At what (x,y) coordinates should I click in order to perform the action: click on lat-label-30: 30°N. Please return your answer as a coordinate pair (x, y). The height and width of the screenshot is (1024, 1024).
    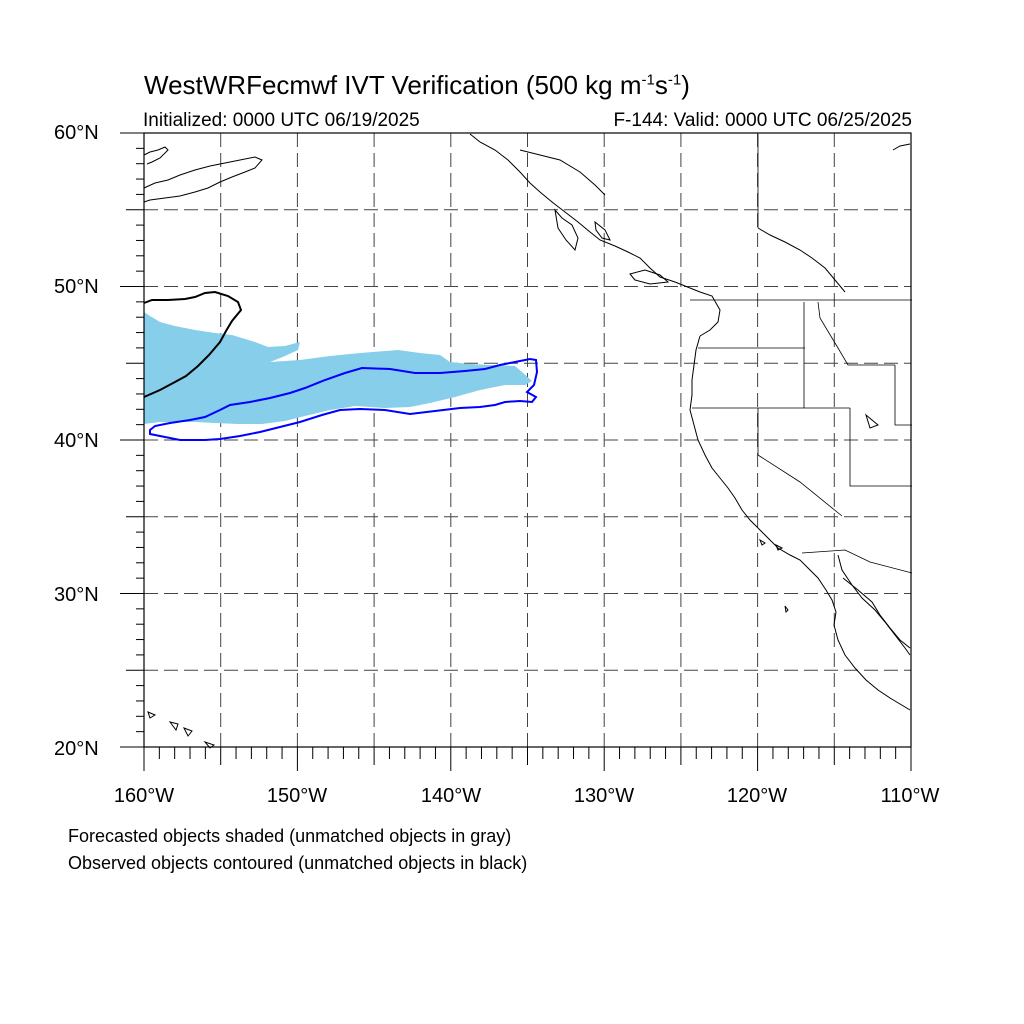
    Looking at the image, I should click on (76, 595).